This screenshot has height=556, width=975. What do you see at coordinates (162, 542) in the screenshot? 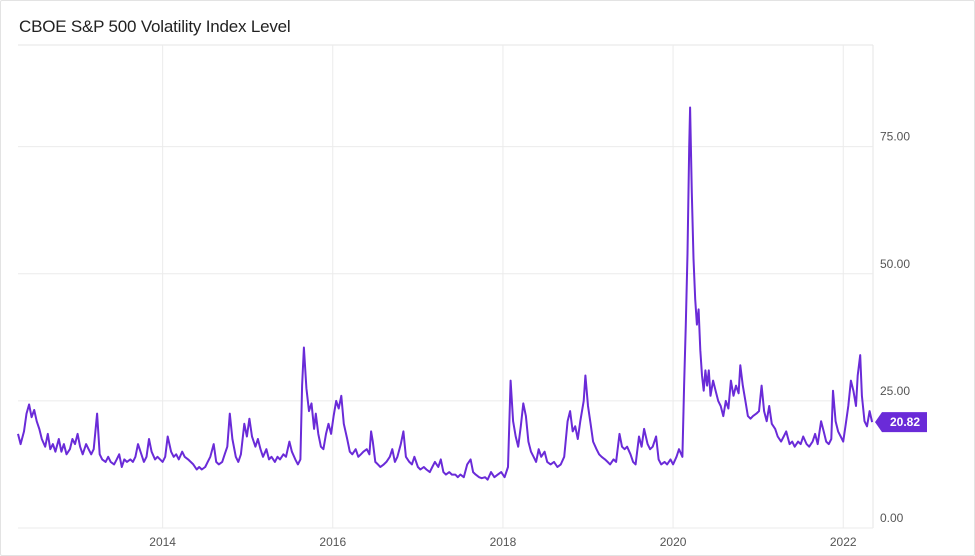
I see `x-tick-label: 2014` at bounding box center [162, 542].